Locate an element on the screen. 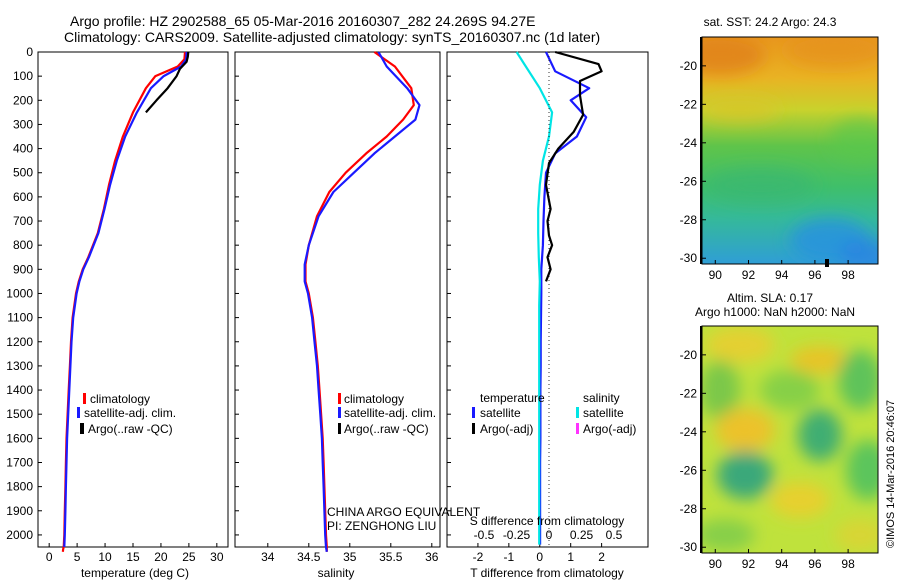 This screenshot has height=580, width=900. sst-float-marker is located at coordinates (827, 263).